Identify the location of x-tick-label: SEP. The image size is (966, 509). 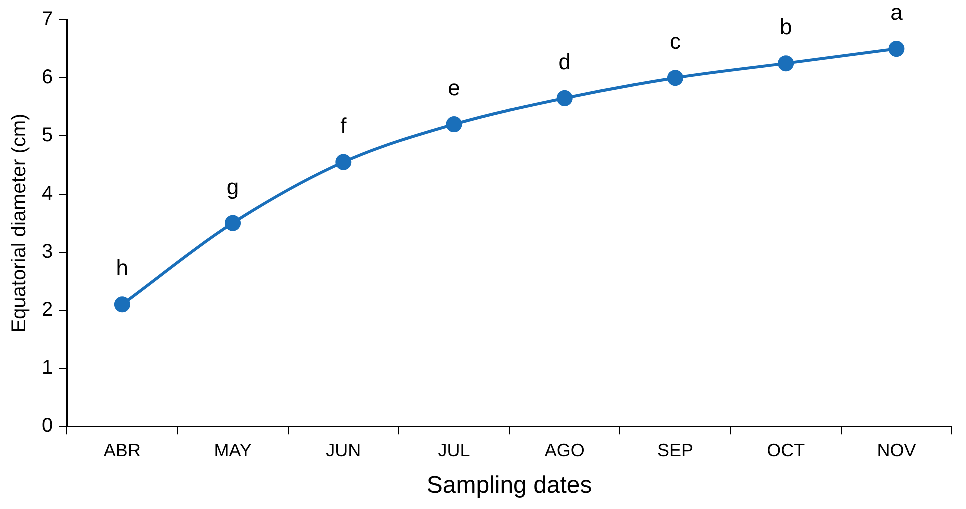
(675, 450).